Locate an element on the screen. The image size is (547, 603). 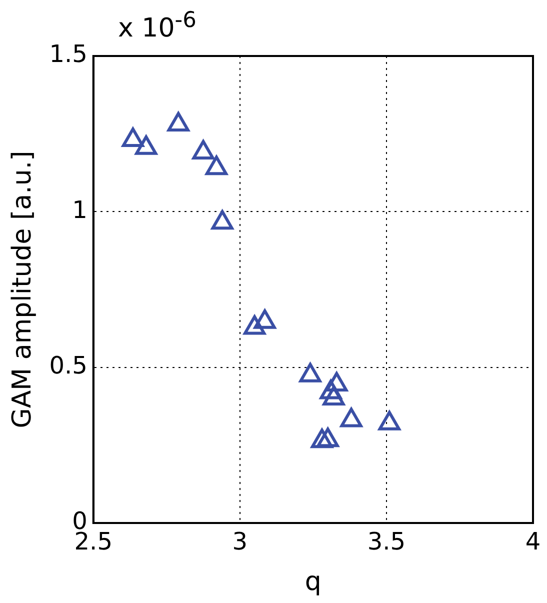
x-axis-title: q is located at coordinates (313, 582).